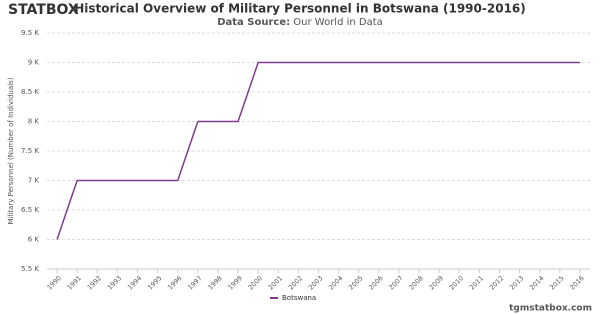 The width and height of the screenshot is (600, 314). What do you see at coordinates (576, 282) in the screenshot?
I see `x-tick-label: 2016` at bounding box center [576, 282].